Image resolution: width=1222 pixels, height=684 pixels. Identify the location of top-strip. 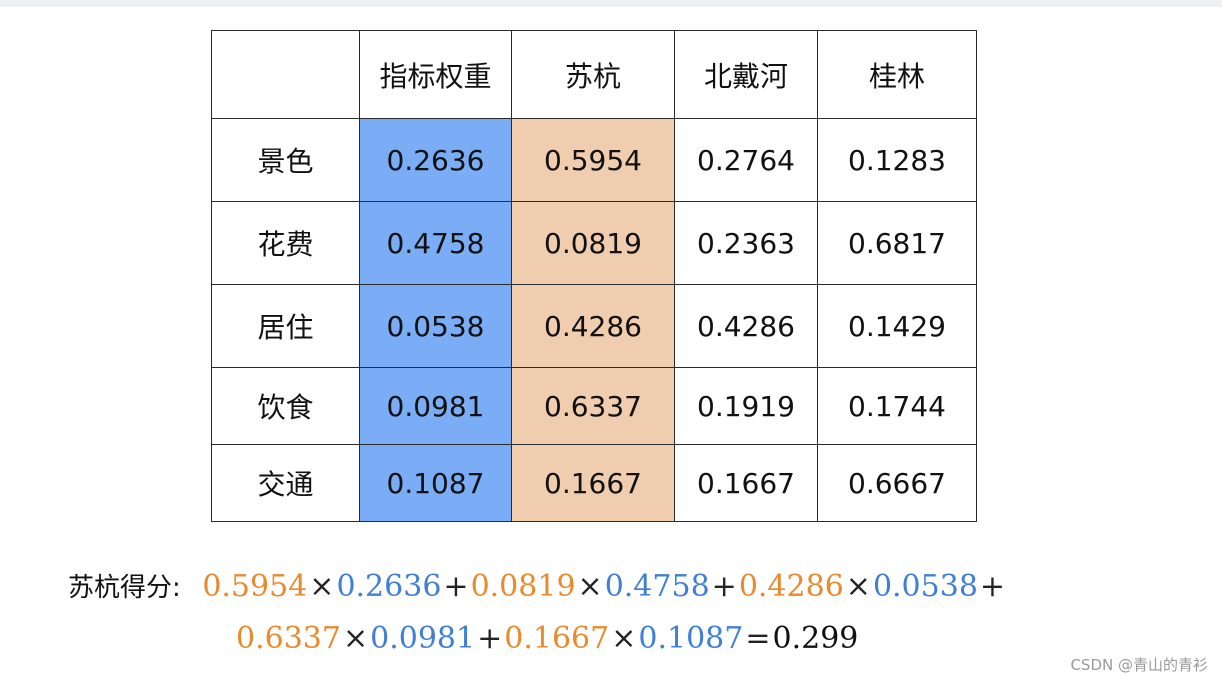
(611, 3).